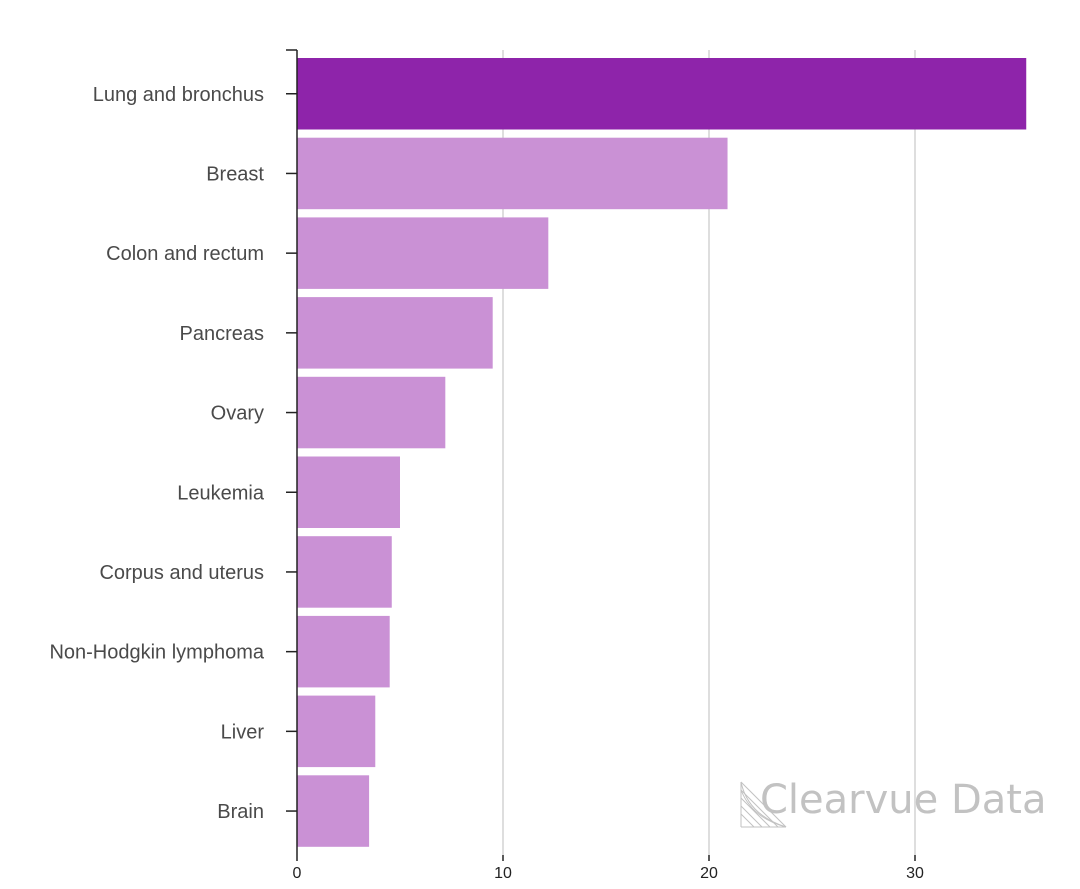  Describe the element at coordinates (512, 173) in the screenshot. I see `bar-breast` at that location.